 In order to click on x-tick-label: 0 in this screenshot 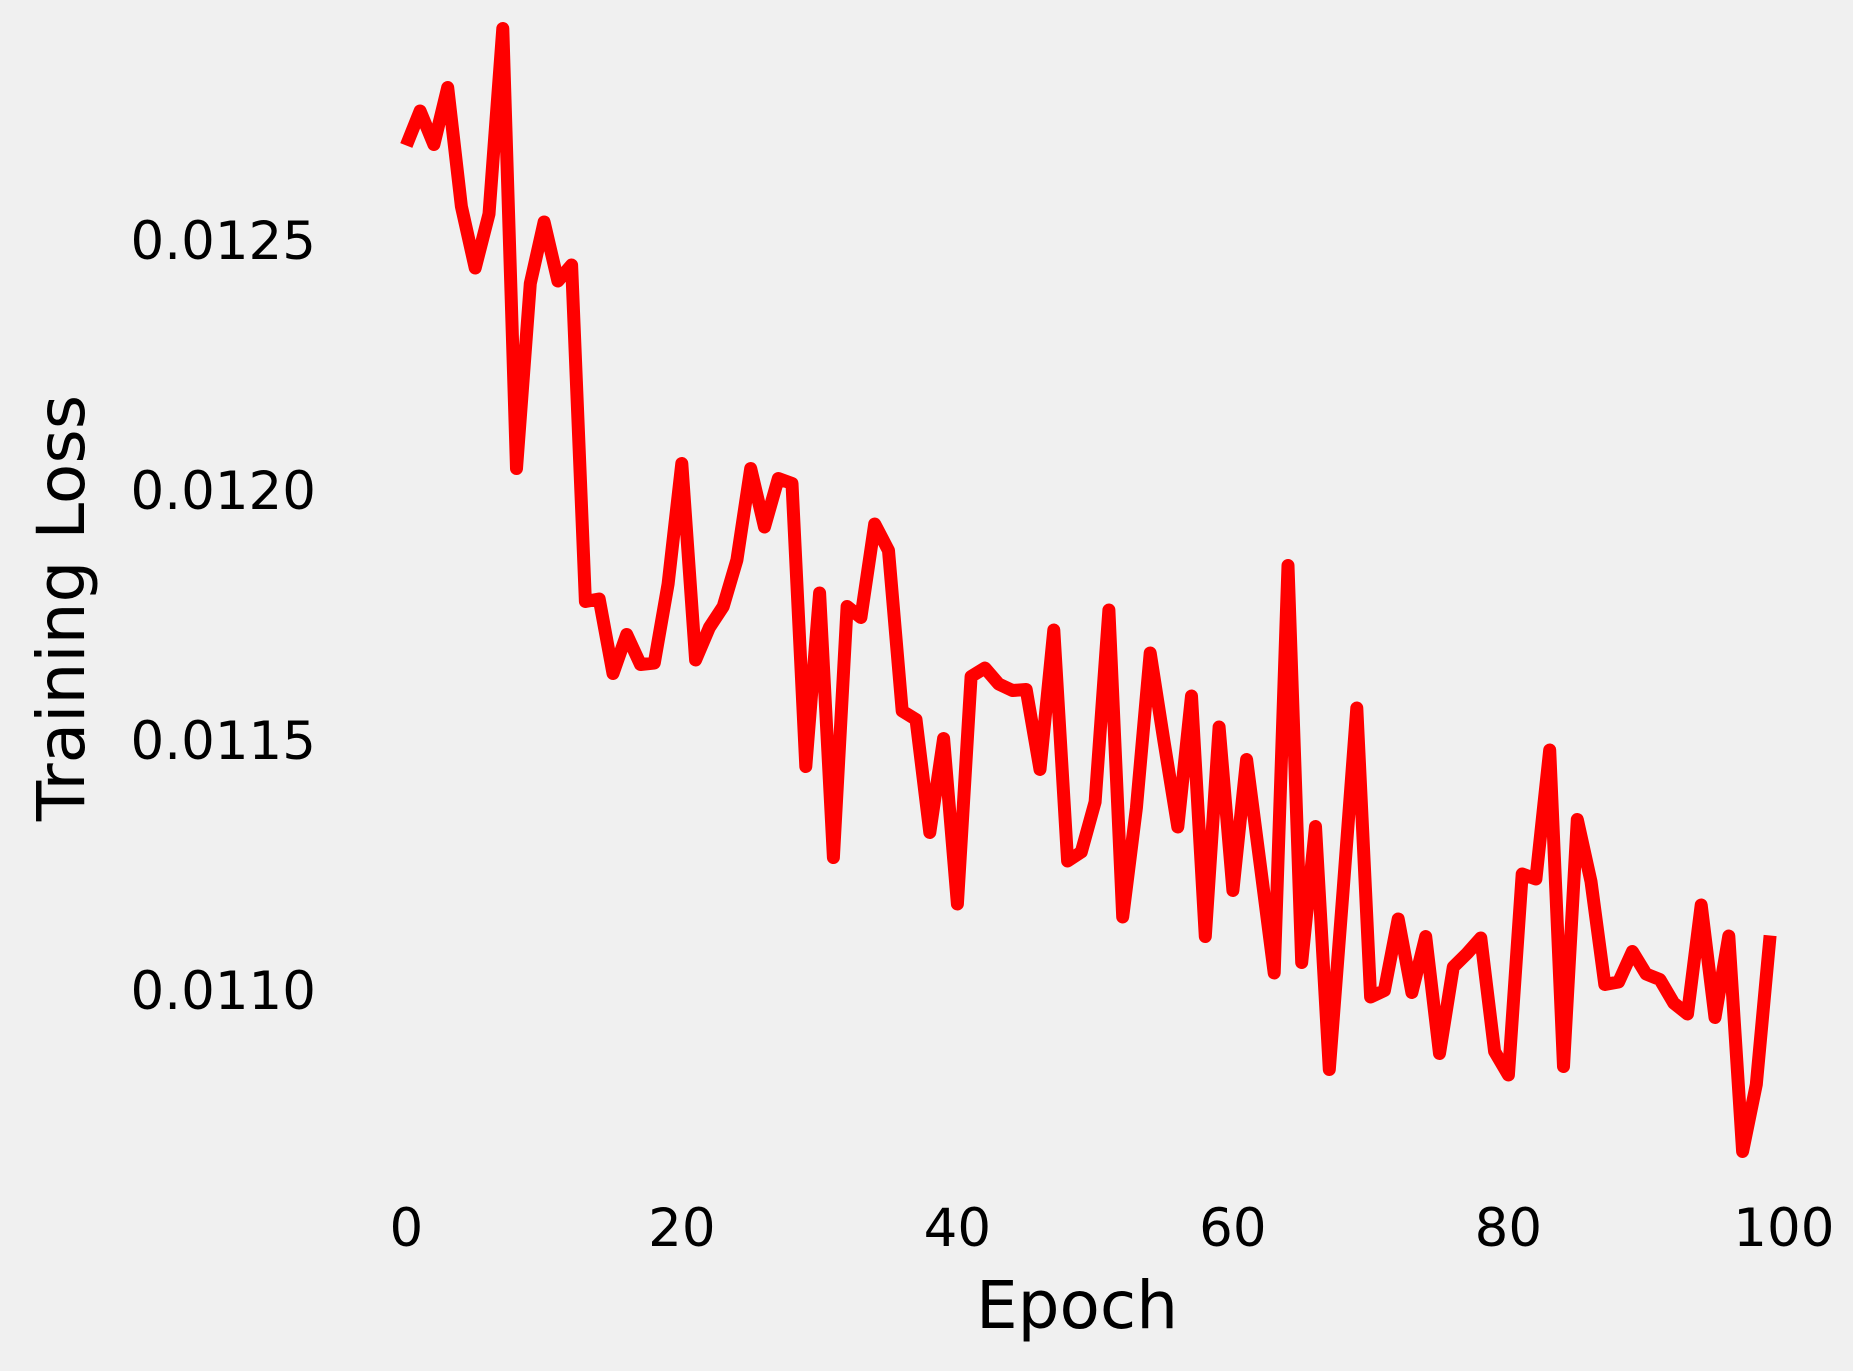, I will do `click(406, 1228)`.